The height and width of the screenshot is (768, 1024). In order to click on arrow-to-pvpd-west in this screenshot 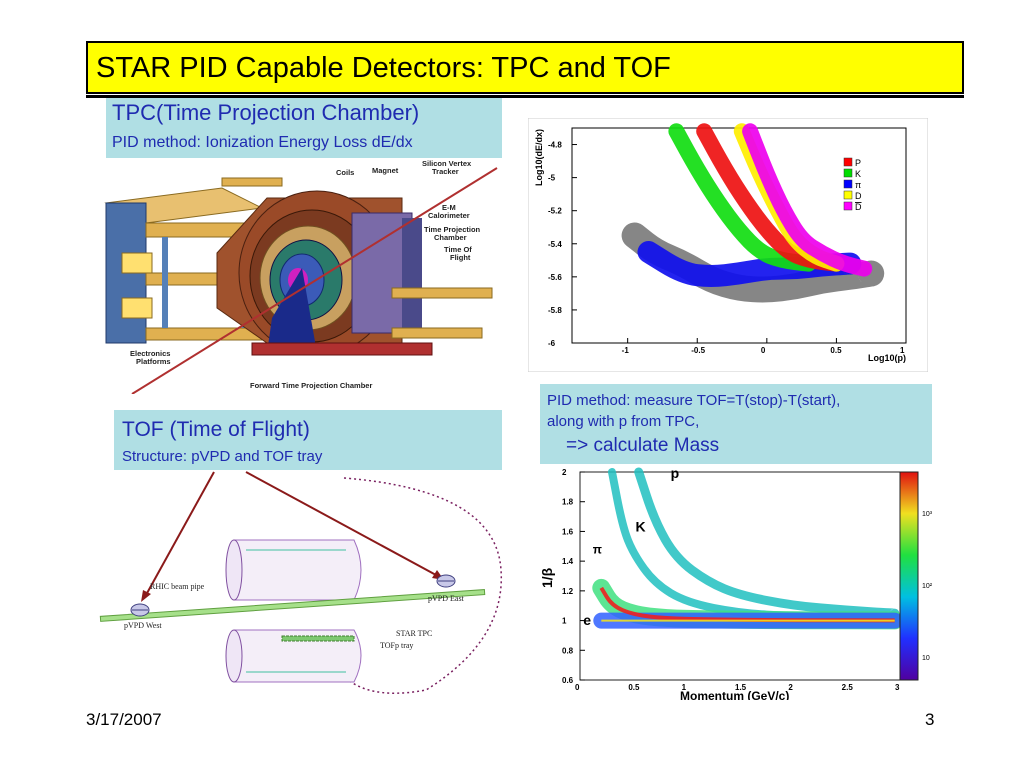, I will do `click(180, 533)`.